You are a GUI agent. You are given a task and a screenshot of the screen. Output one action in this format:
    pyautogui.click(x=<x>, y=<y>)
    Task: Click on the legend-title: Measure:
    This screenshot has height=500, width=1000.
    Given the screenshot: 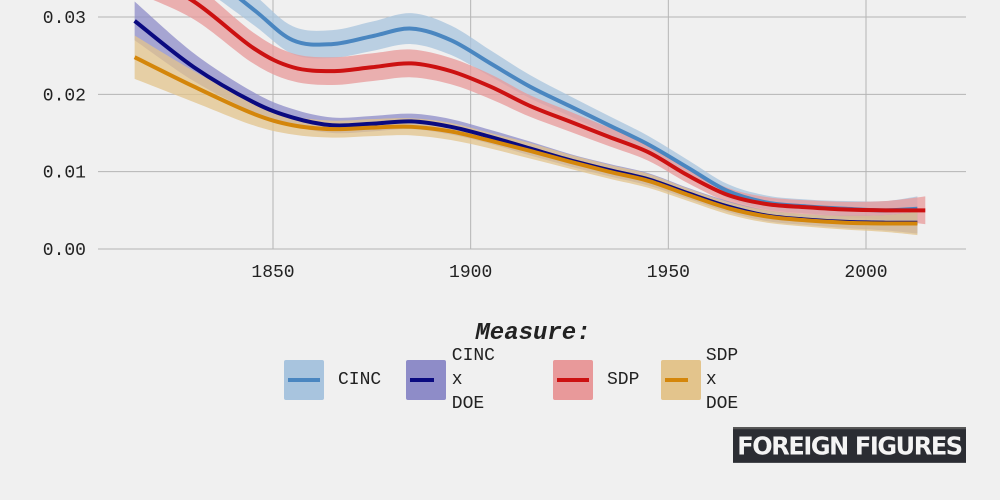 What is the action you would take?
    pyautogui.click(x=533, y=333)
    